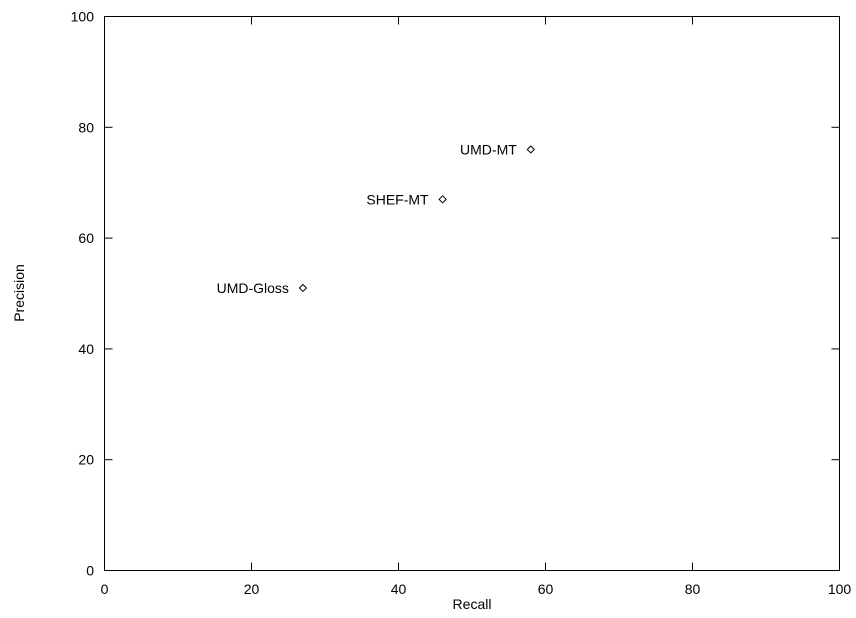  I want to click on x-axis-label: Recall, so click(472, 604).